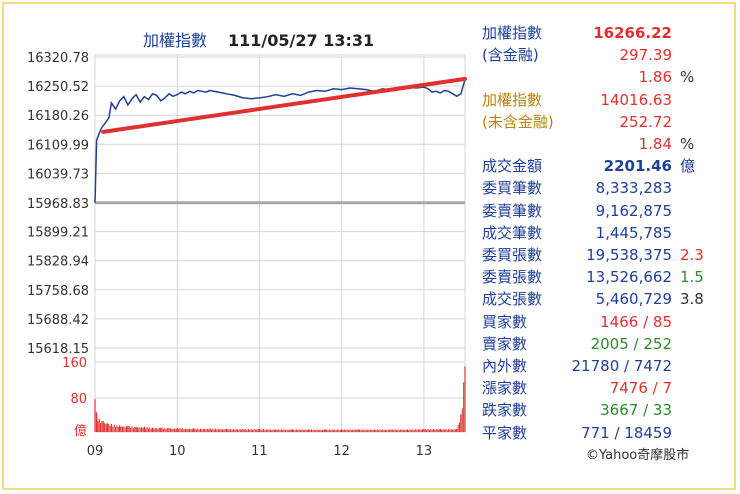 Image resolution: width=740 pixels, height=494 pixels. I want to click on stat-value: 21780 / 7472, so click(621, 366).